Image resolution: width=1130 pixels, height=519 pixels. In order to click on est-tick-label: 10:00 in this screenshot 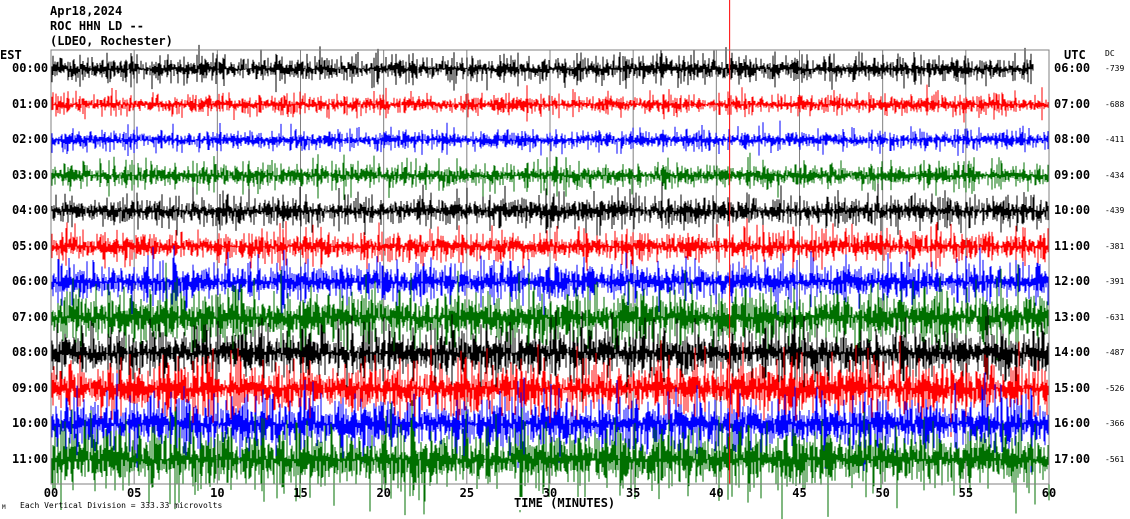, I will do `click(30, 423)`.